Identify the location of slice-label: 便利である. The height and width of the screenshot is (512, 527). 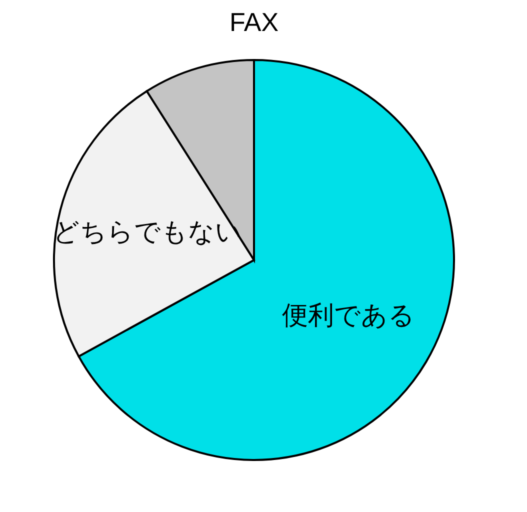
(349, 315).